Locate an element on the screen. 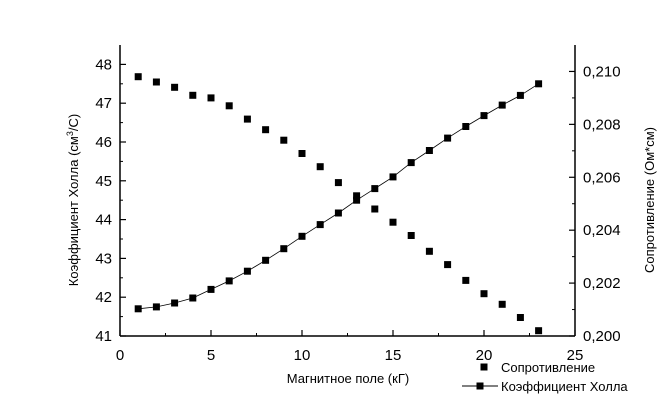 Image resolution: width=670 pixels, height=402 pixels. y-axis-left-label-sup: 3 is located at coordinates (70, 133).